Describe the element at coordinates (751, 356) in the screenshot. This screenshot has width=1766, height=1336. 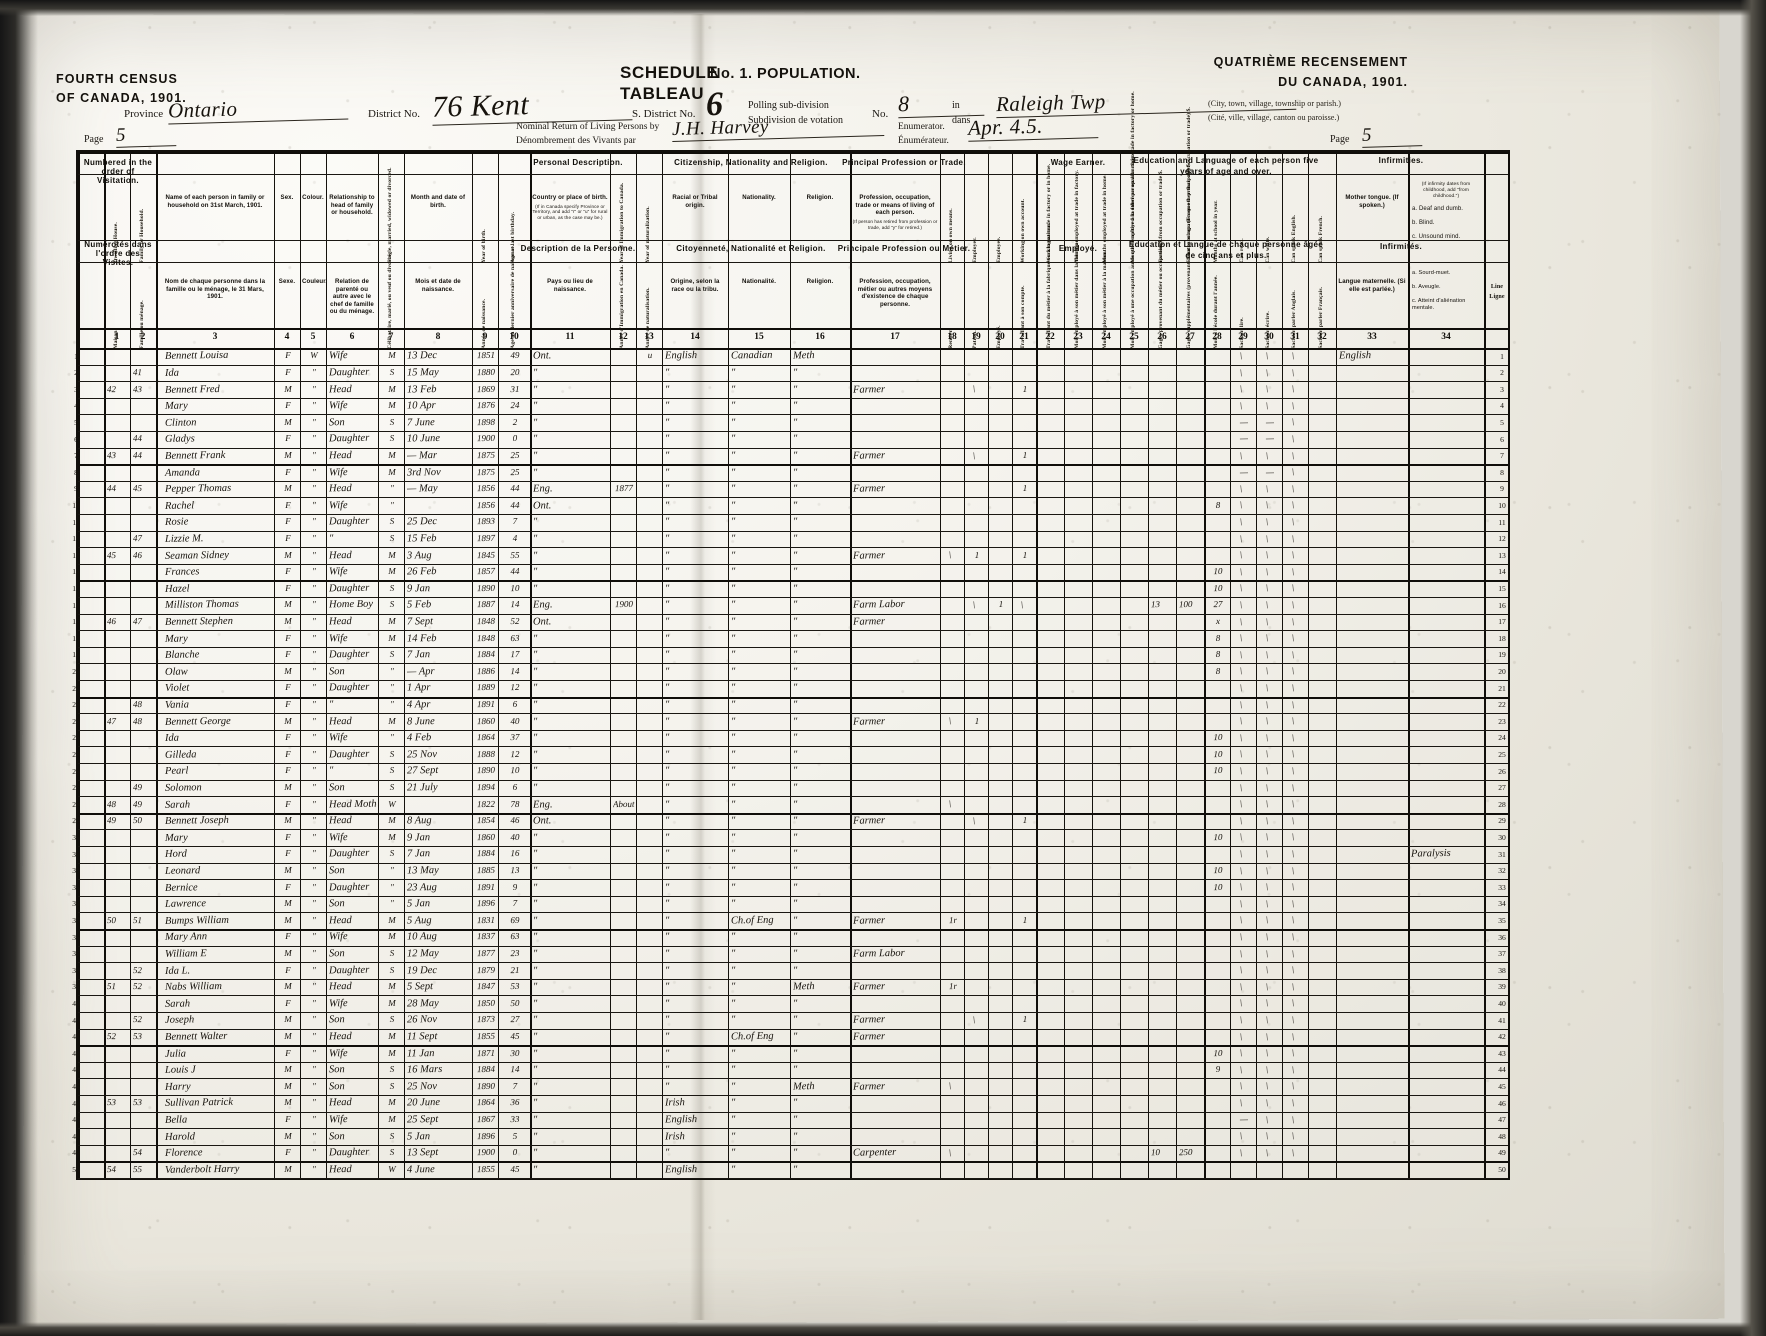
I see `cell-r1-c15: Canadian` at that location.